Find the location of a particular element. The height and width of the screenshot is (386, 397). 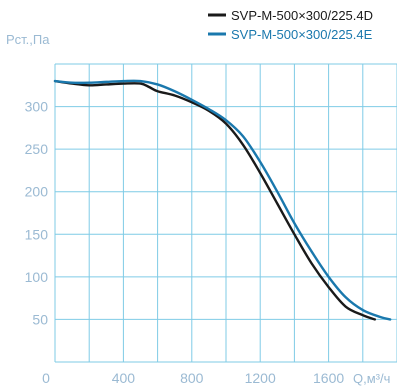

x-tick-label: 800 is located at coordinates (192, 378).